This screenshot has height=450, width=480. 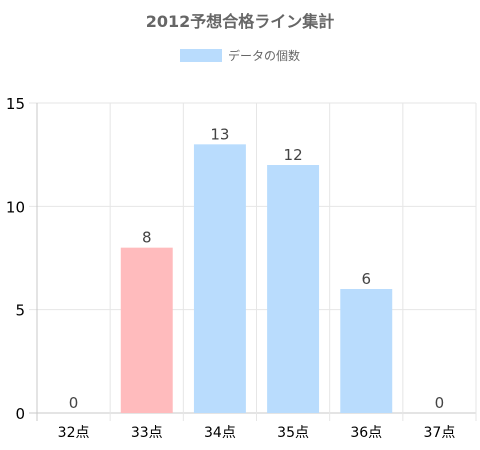 I want to click on y-tick-label: 5, so click(x=20, y=311).